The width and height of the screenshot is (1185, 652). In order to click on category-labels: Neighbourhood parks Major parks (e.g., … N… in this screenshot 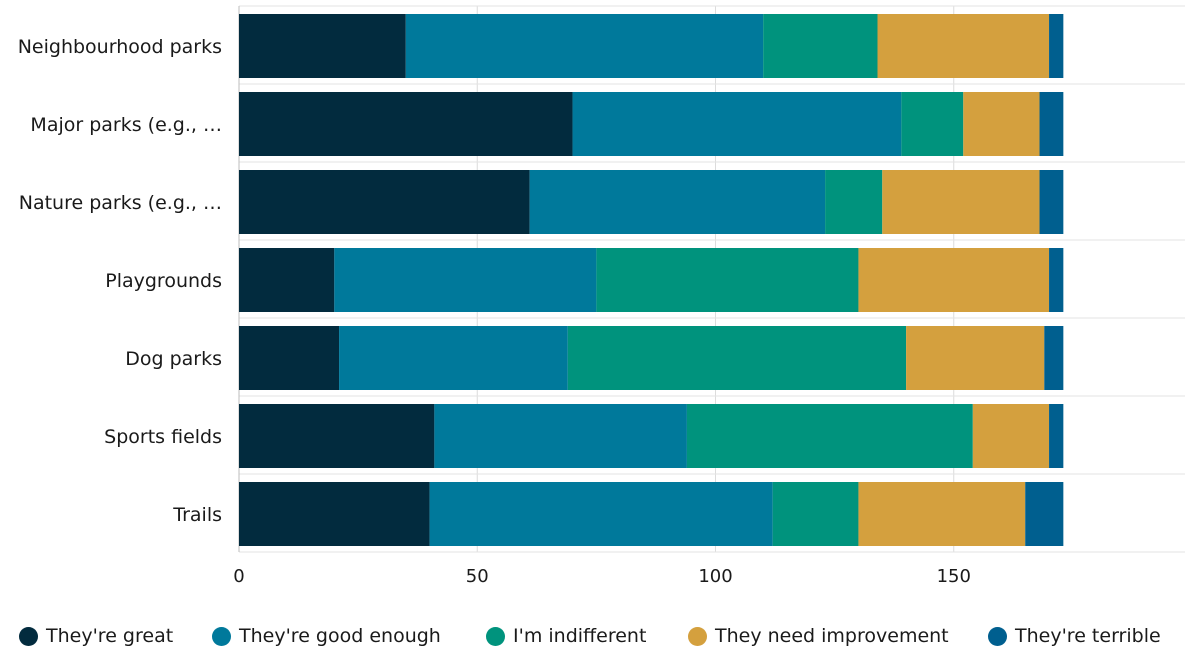, I will do `click(120, 281)`.